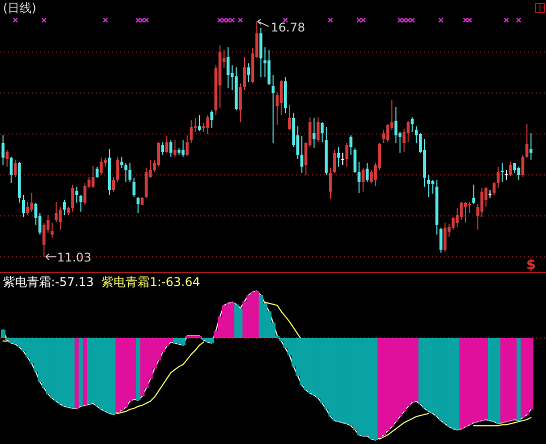 Image resolution: width=546 pixels, height=444 pixels. What do you see at coordinates (101, 282) in the screenshot?
I see `legend: 紫电青霜:-57.13 紫电青霜1:-63.64` at bounding box center [101, 282].